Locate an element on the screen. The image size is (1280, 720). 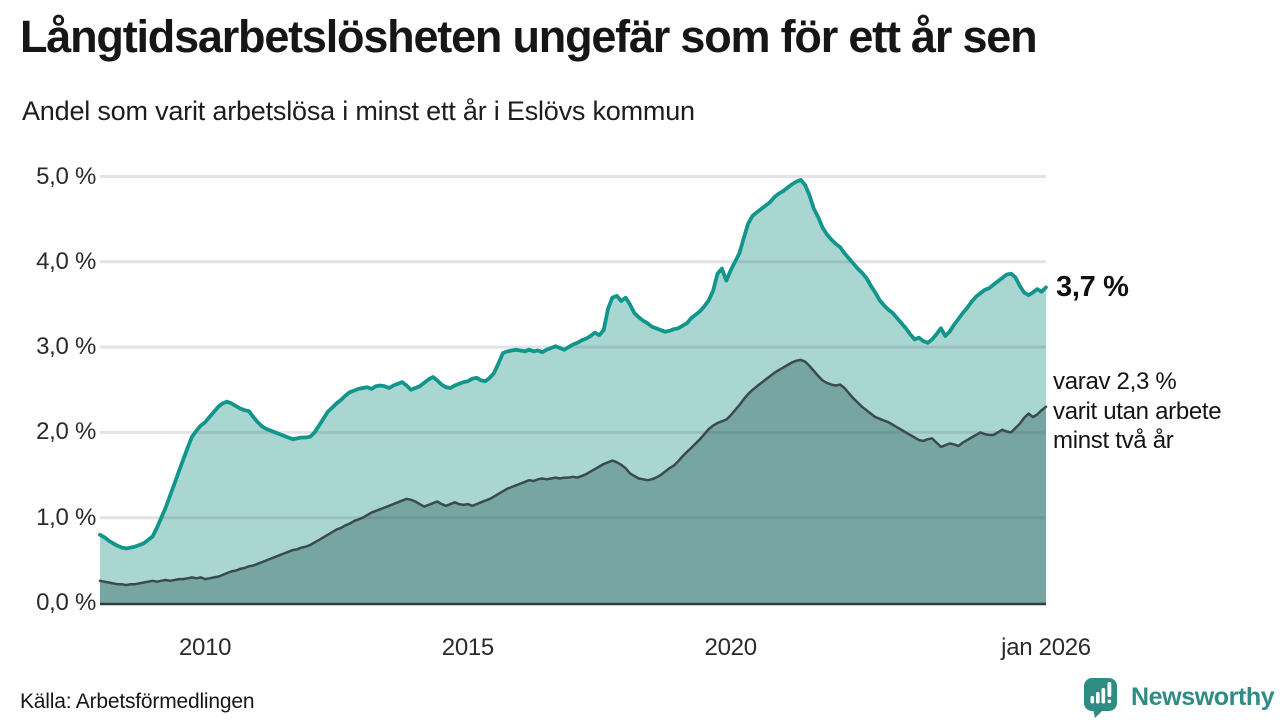
newsworthy-logo: Newsworthy is located at coordinates (1178, 697).